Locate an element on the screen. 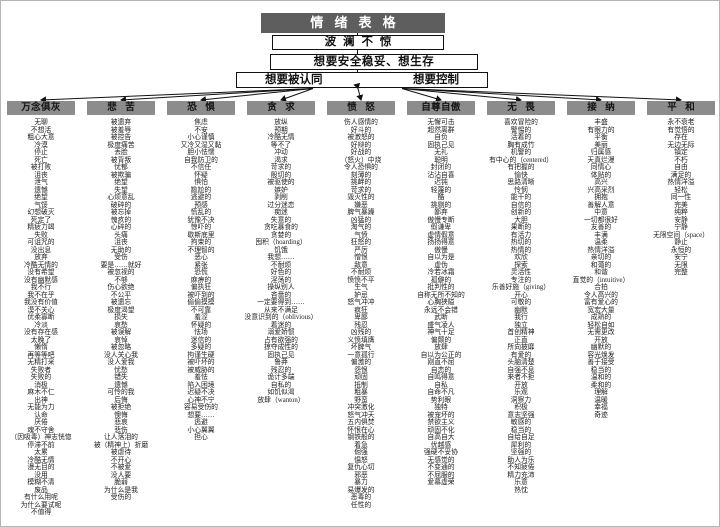 The height and width of the screenshot is (527, 720). emotion-word: 如饥似渴 is located at coordinates (281, 392).